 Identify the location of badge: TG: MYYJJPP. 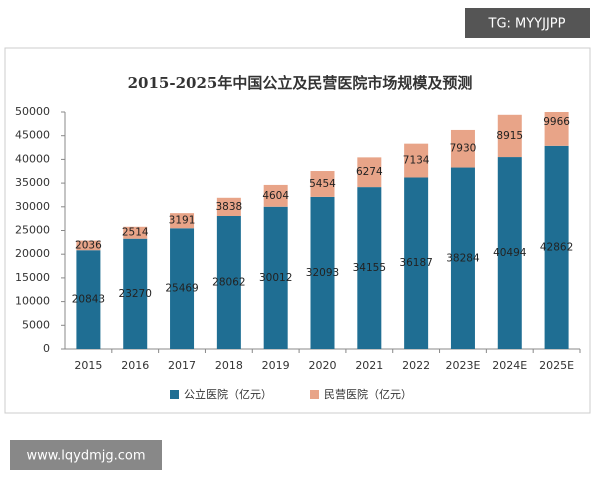
(527, 24).